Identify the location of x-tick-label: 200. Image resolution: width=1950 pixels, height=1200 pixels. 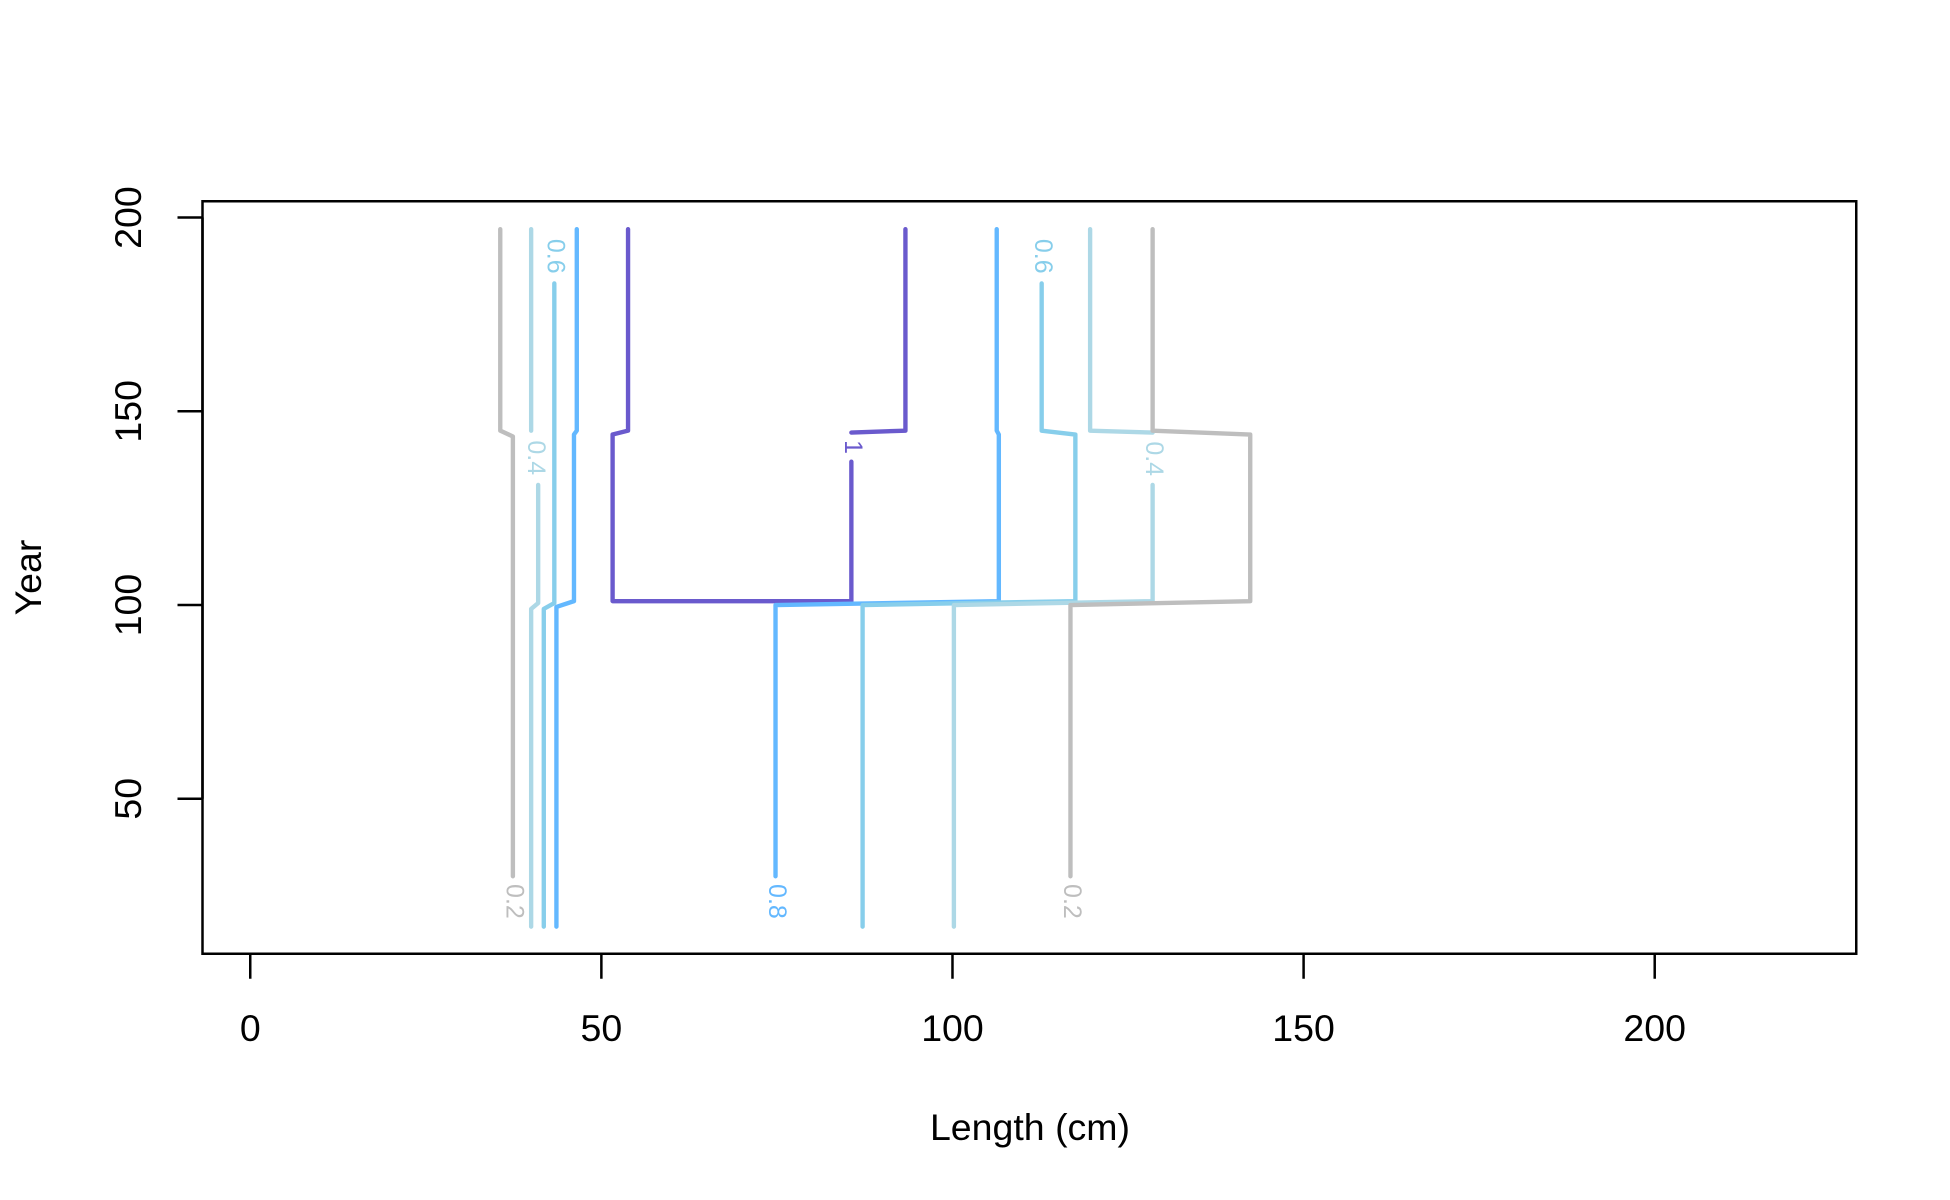
(1654, 1028).